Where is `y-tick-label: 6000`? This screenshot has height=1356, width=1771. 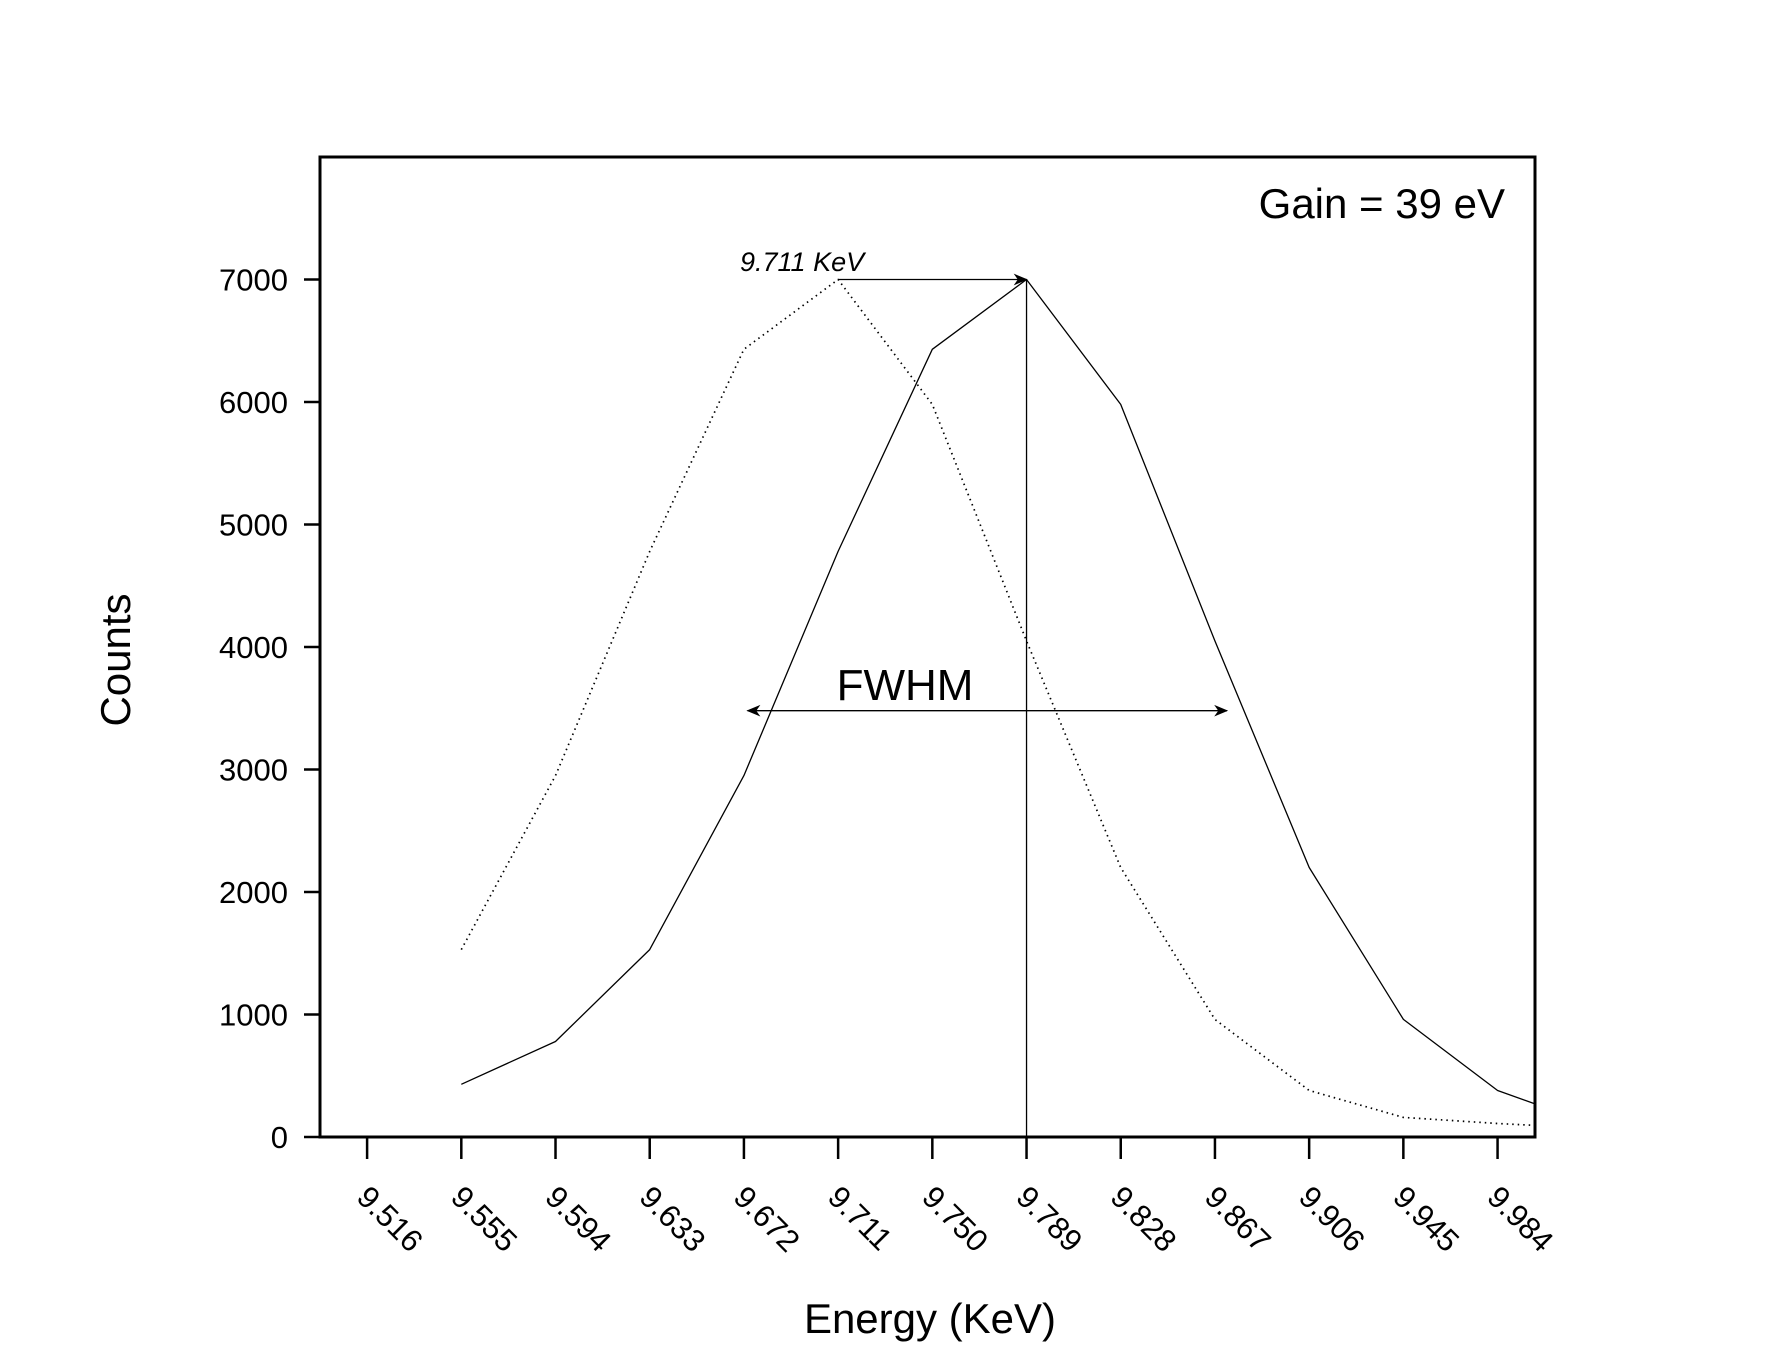
y-tick-label: 6000 is located at coordinates (253, 402).